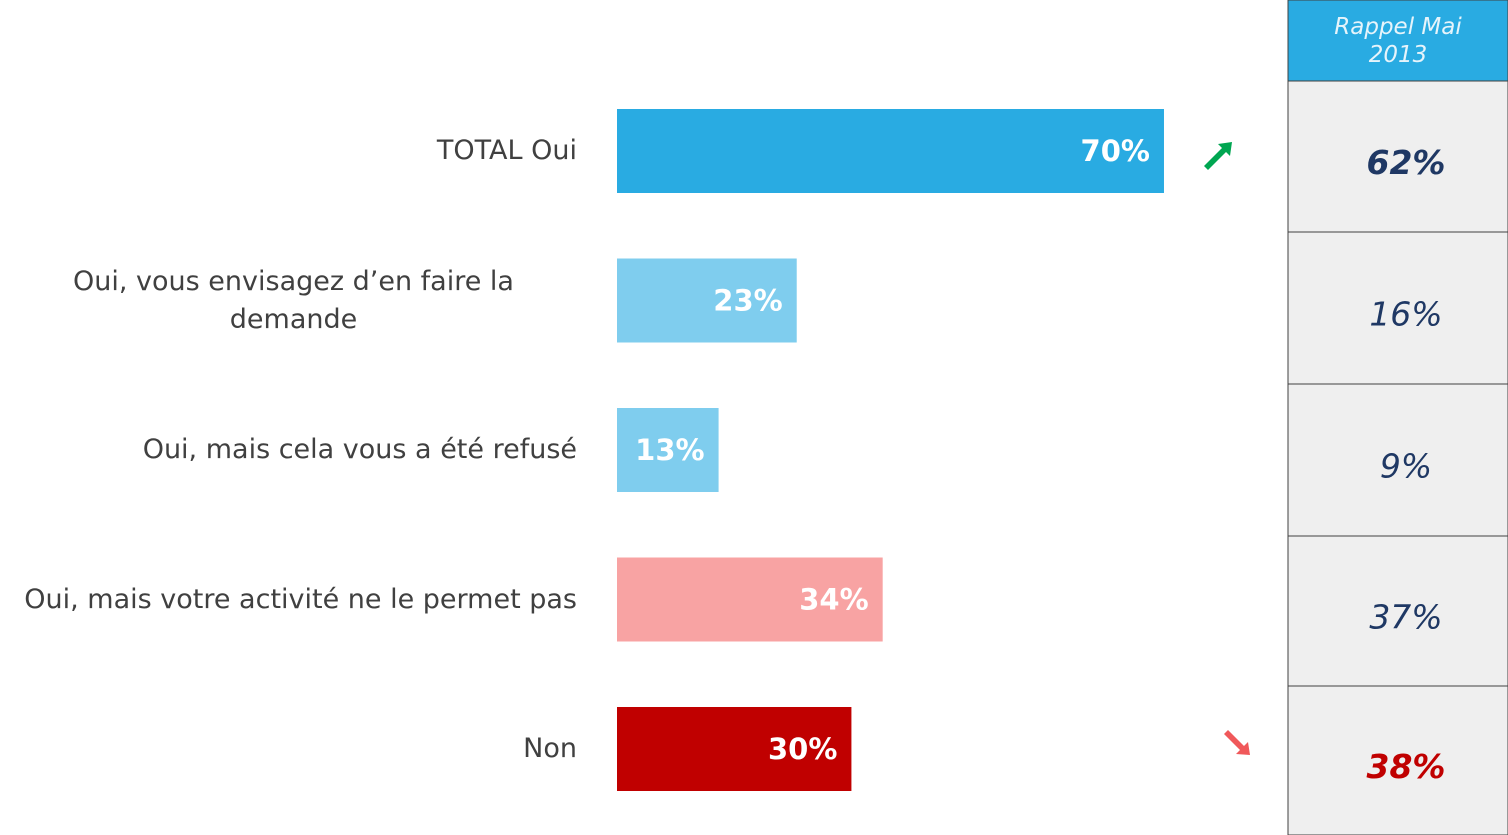  I want to click on comparison-header, so click(1397, 41).